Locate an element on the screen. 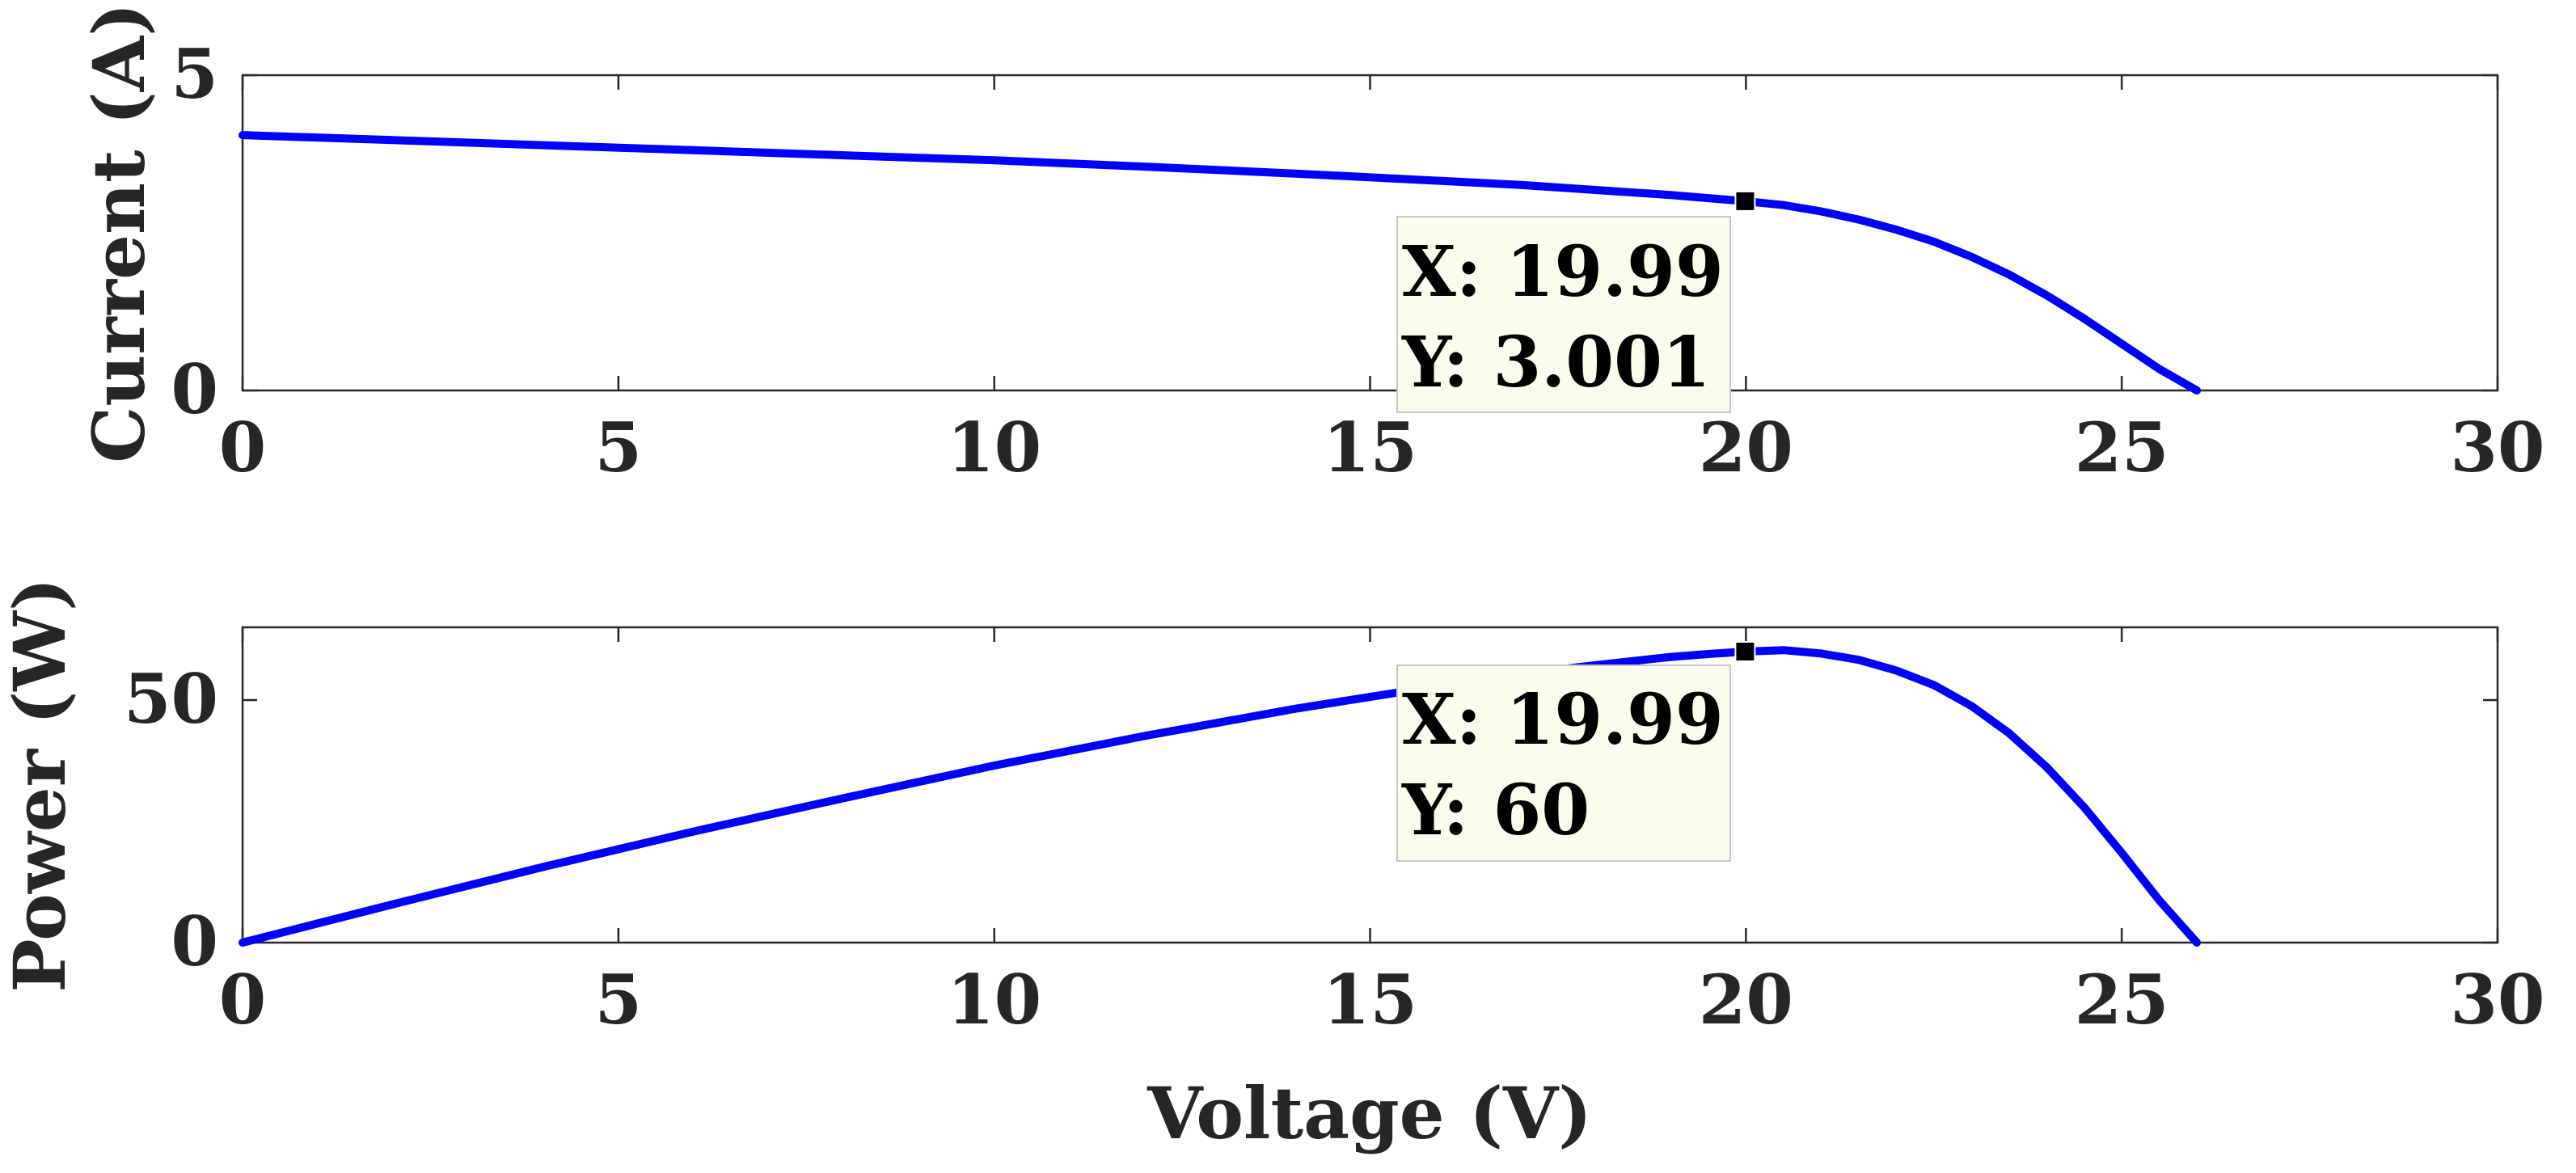 Image resolution: width=2576 pixels, height=1173 pixels. current-datatip-marker is located at coordinates (1745, 201).